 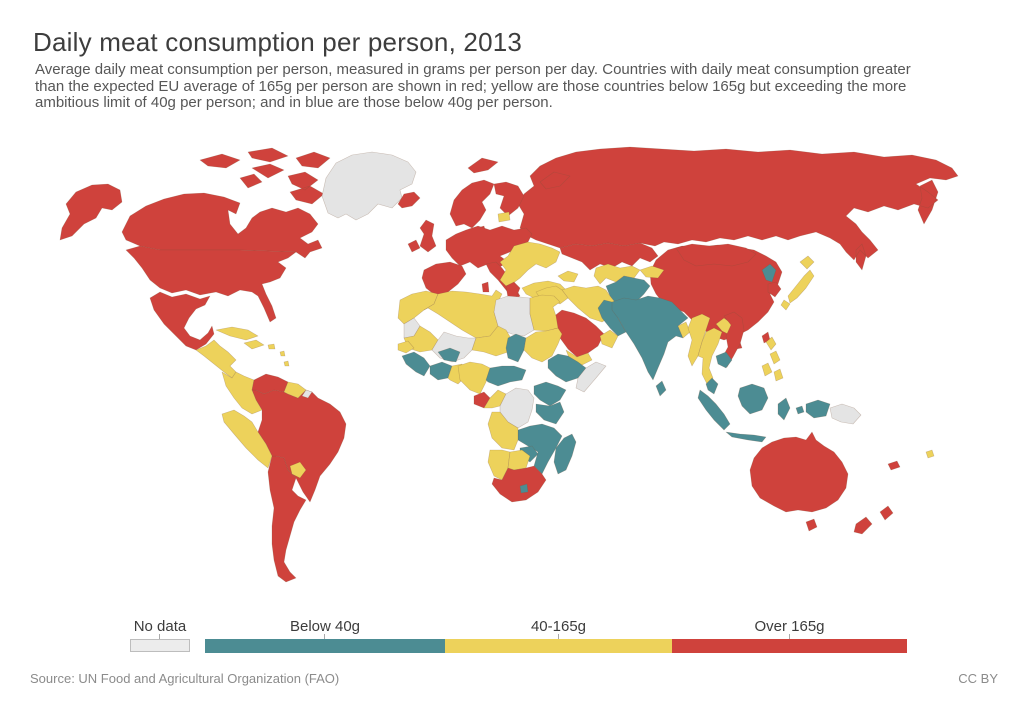 What do you see at coordinates (558, 646) in the screenshot?
I see `legend-mid-swatch` at bounding box center [558, 646].